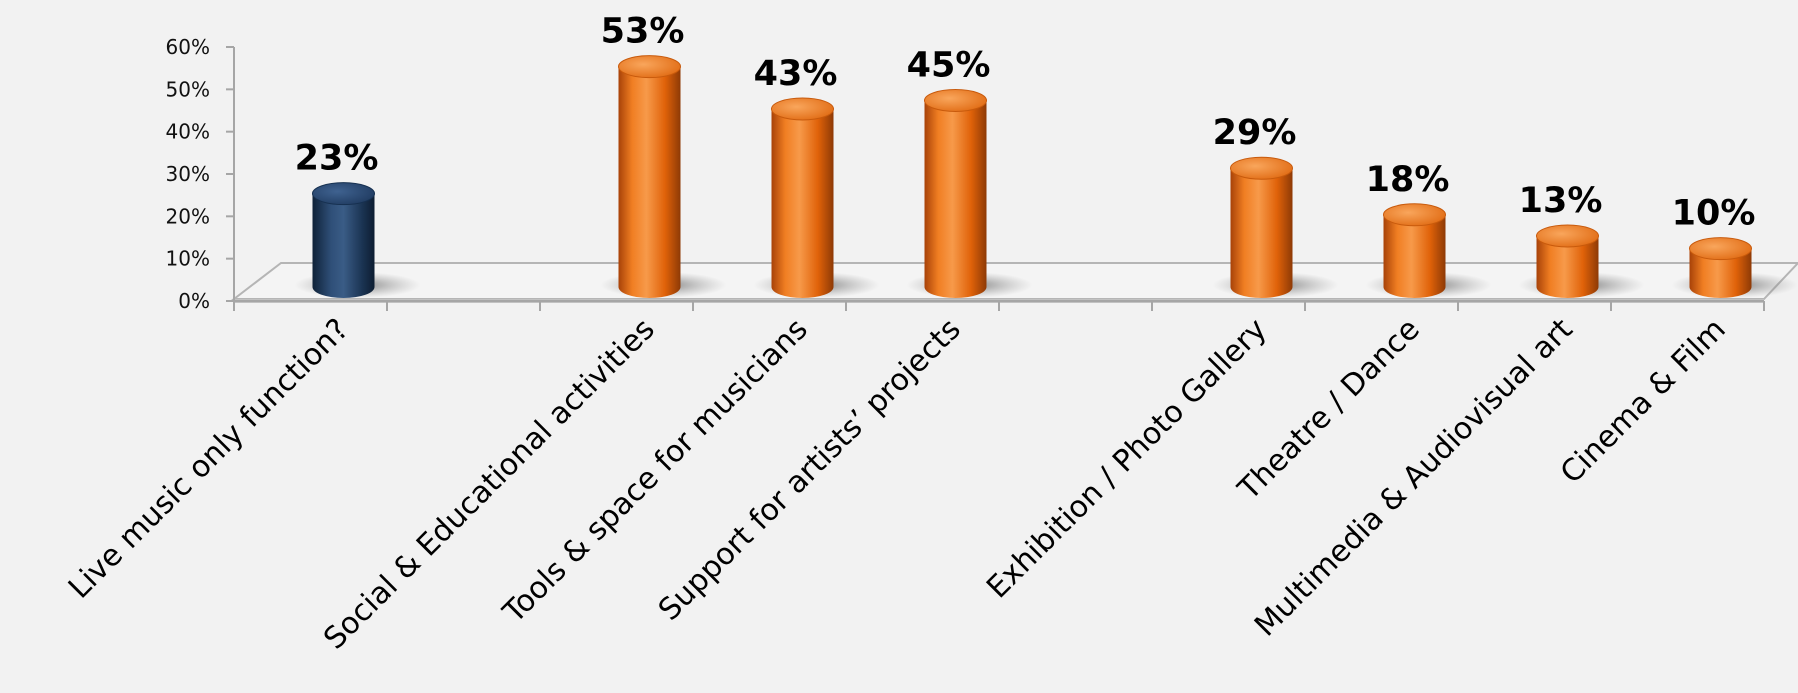 This screenshot has height=693, width=1798. I want to click on category-label: Tools & space for musicians, so click(655, 471).